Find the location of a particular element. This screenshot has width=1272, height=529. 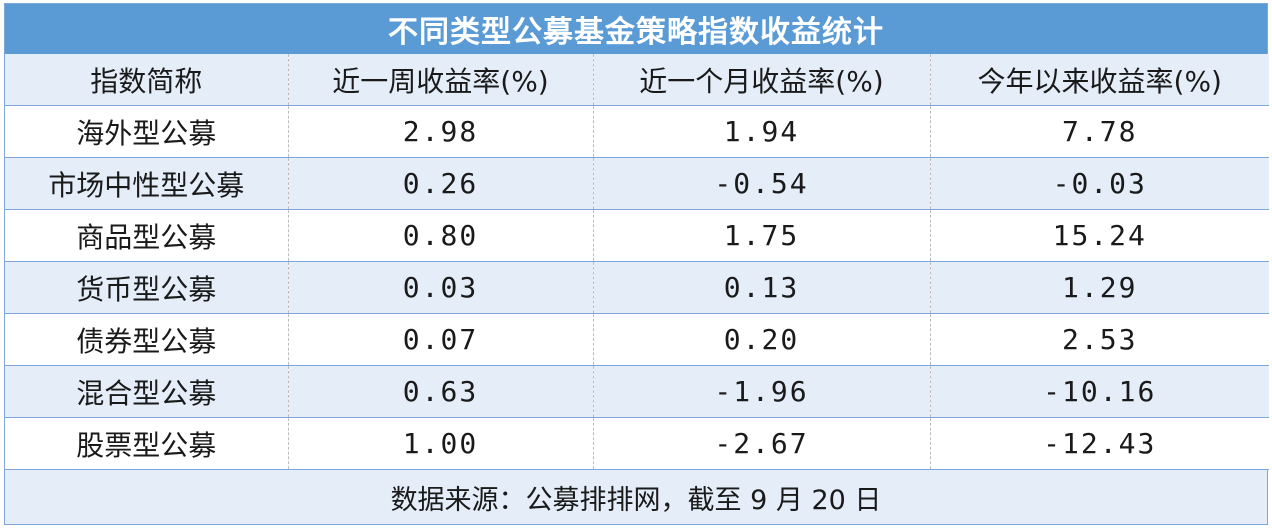

table-row: 债券型公募 0.07 0.20 2.53 is located at coordinates (637, 339).